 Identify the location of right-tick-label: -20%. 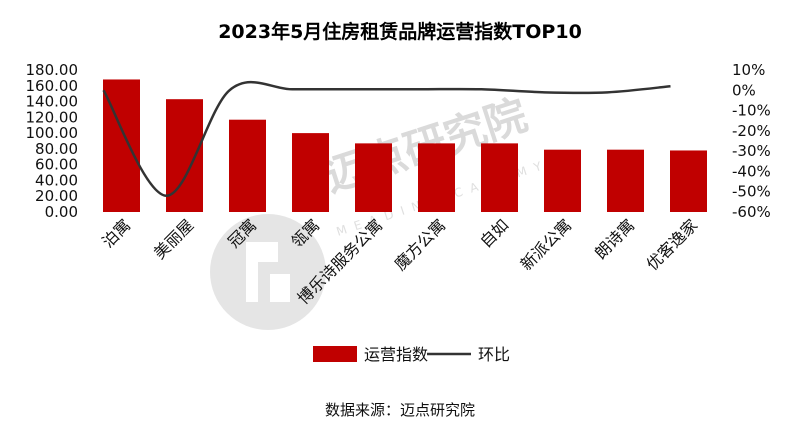
(751, 131).